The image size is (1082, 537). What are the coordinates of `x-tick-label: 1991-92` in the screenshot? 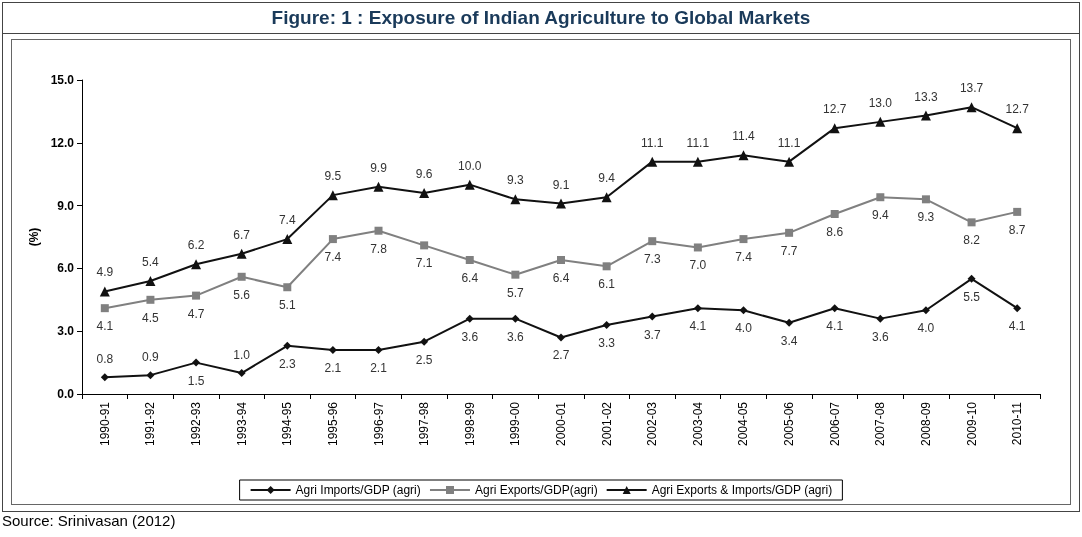 It's located at (150, 424).